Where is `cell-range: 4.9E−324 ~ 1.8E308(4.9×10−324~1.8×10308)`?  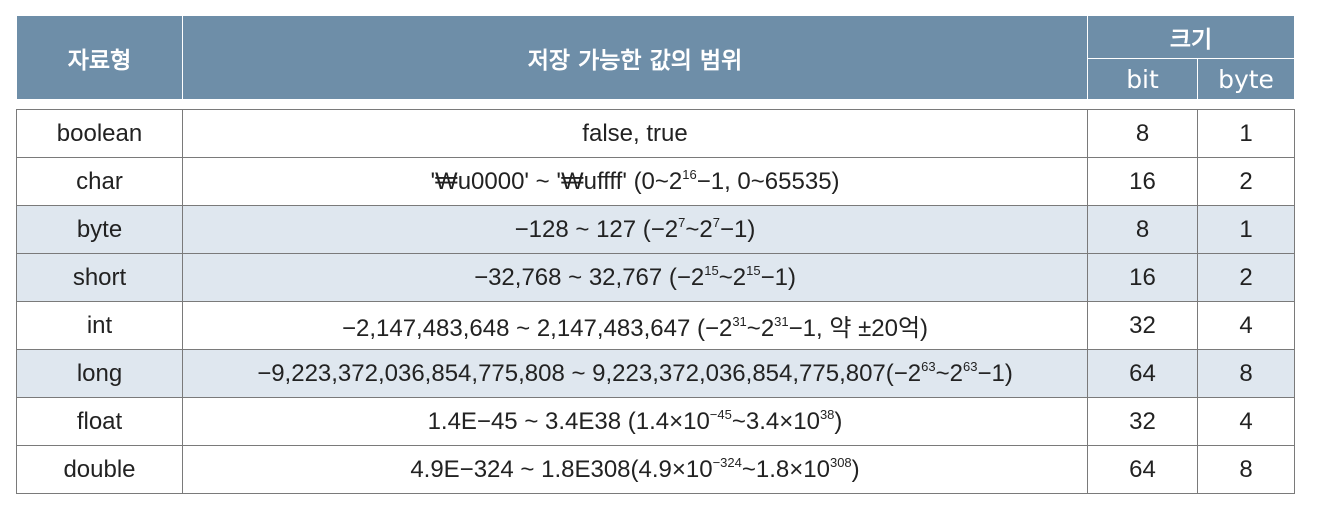
cell-range: 4.9E−324 ~ 1.8E308(4.9×10−324~1.8×10308) is located at coordinates (635, 469).